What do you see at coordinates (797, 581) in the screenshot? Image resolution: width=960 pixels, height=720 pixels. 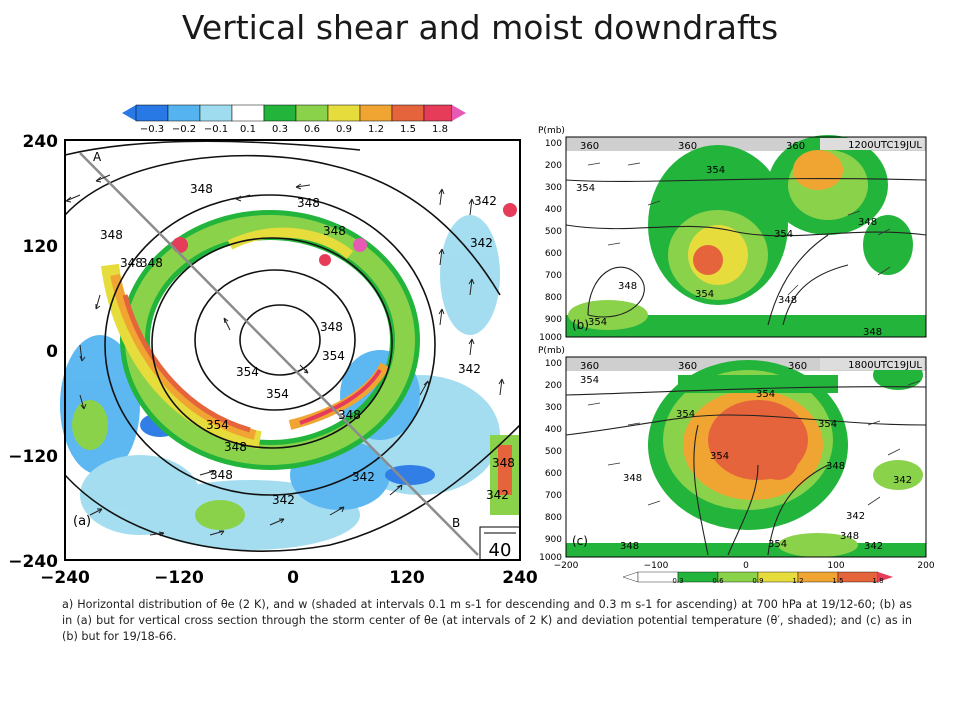 I see `colorbar-label: 1.2` at bounding box center [797, 581].